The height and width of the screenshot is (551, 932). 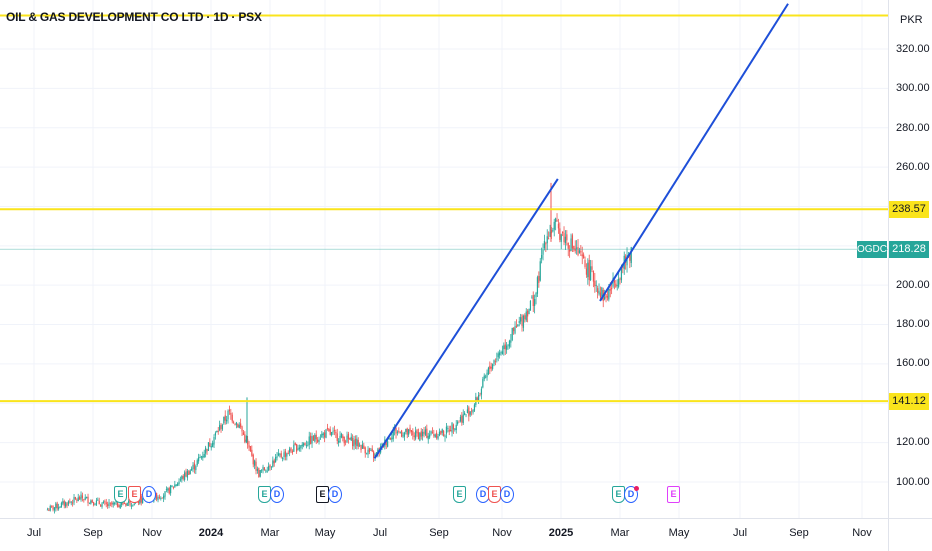 What do you see at coordinates (913, 363) in the screenshot?
I see `price-tick: 160.00` at bounding box center [913, 363].